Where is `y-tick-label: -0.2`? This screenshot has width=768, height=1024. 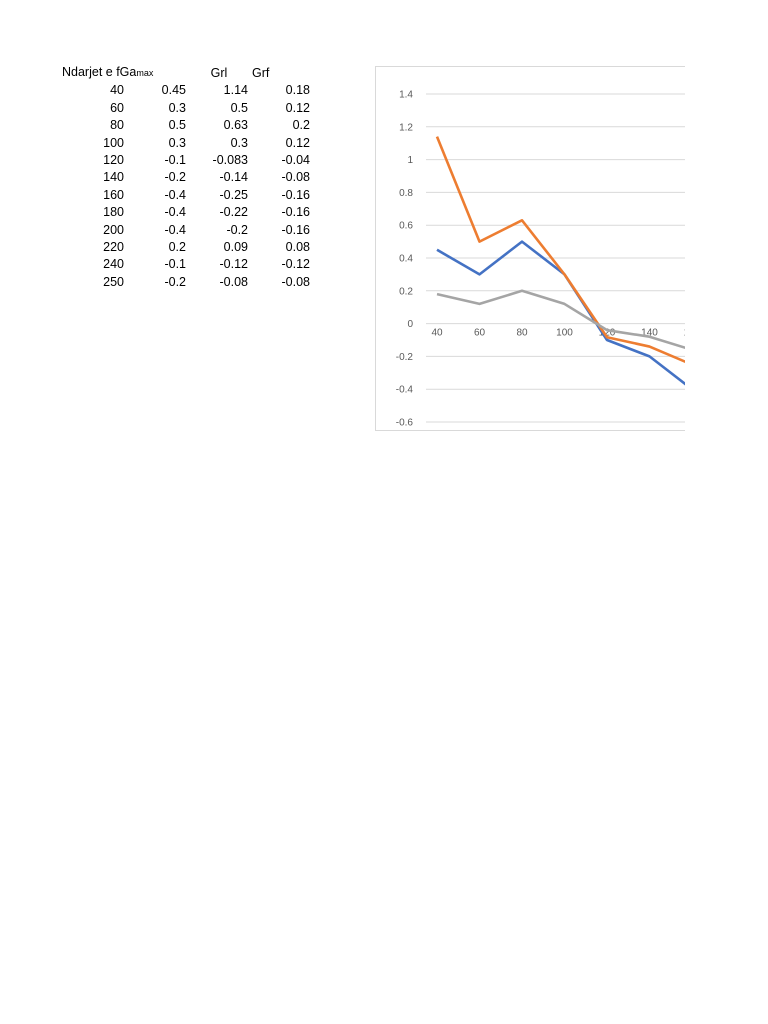 y-tick-label: -0.2 is located at coordinates (405, 357).